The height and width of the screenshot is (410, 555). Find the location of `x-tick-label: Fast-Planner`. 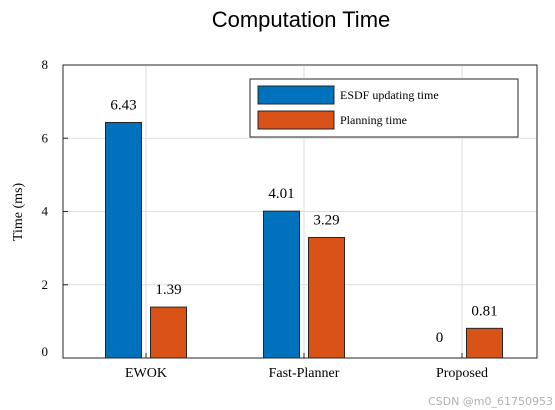

x-tick-label: Fast-Planner is located at coordinates (304, 373).